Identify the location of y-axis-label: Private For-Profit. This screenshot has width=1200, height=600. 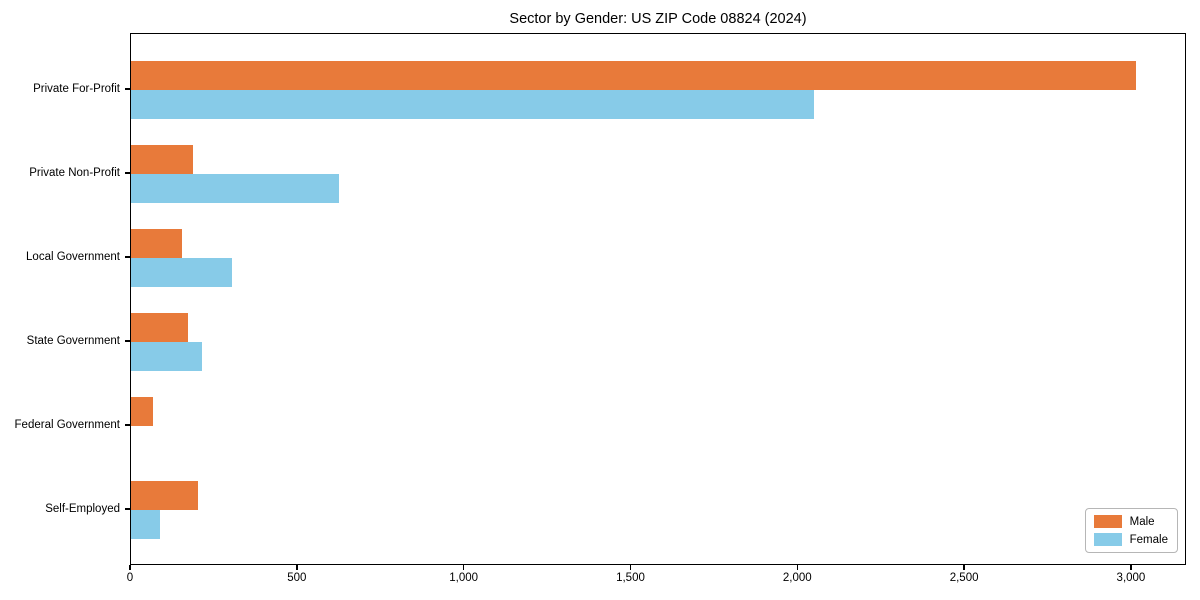
(76, 89).